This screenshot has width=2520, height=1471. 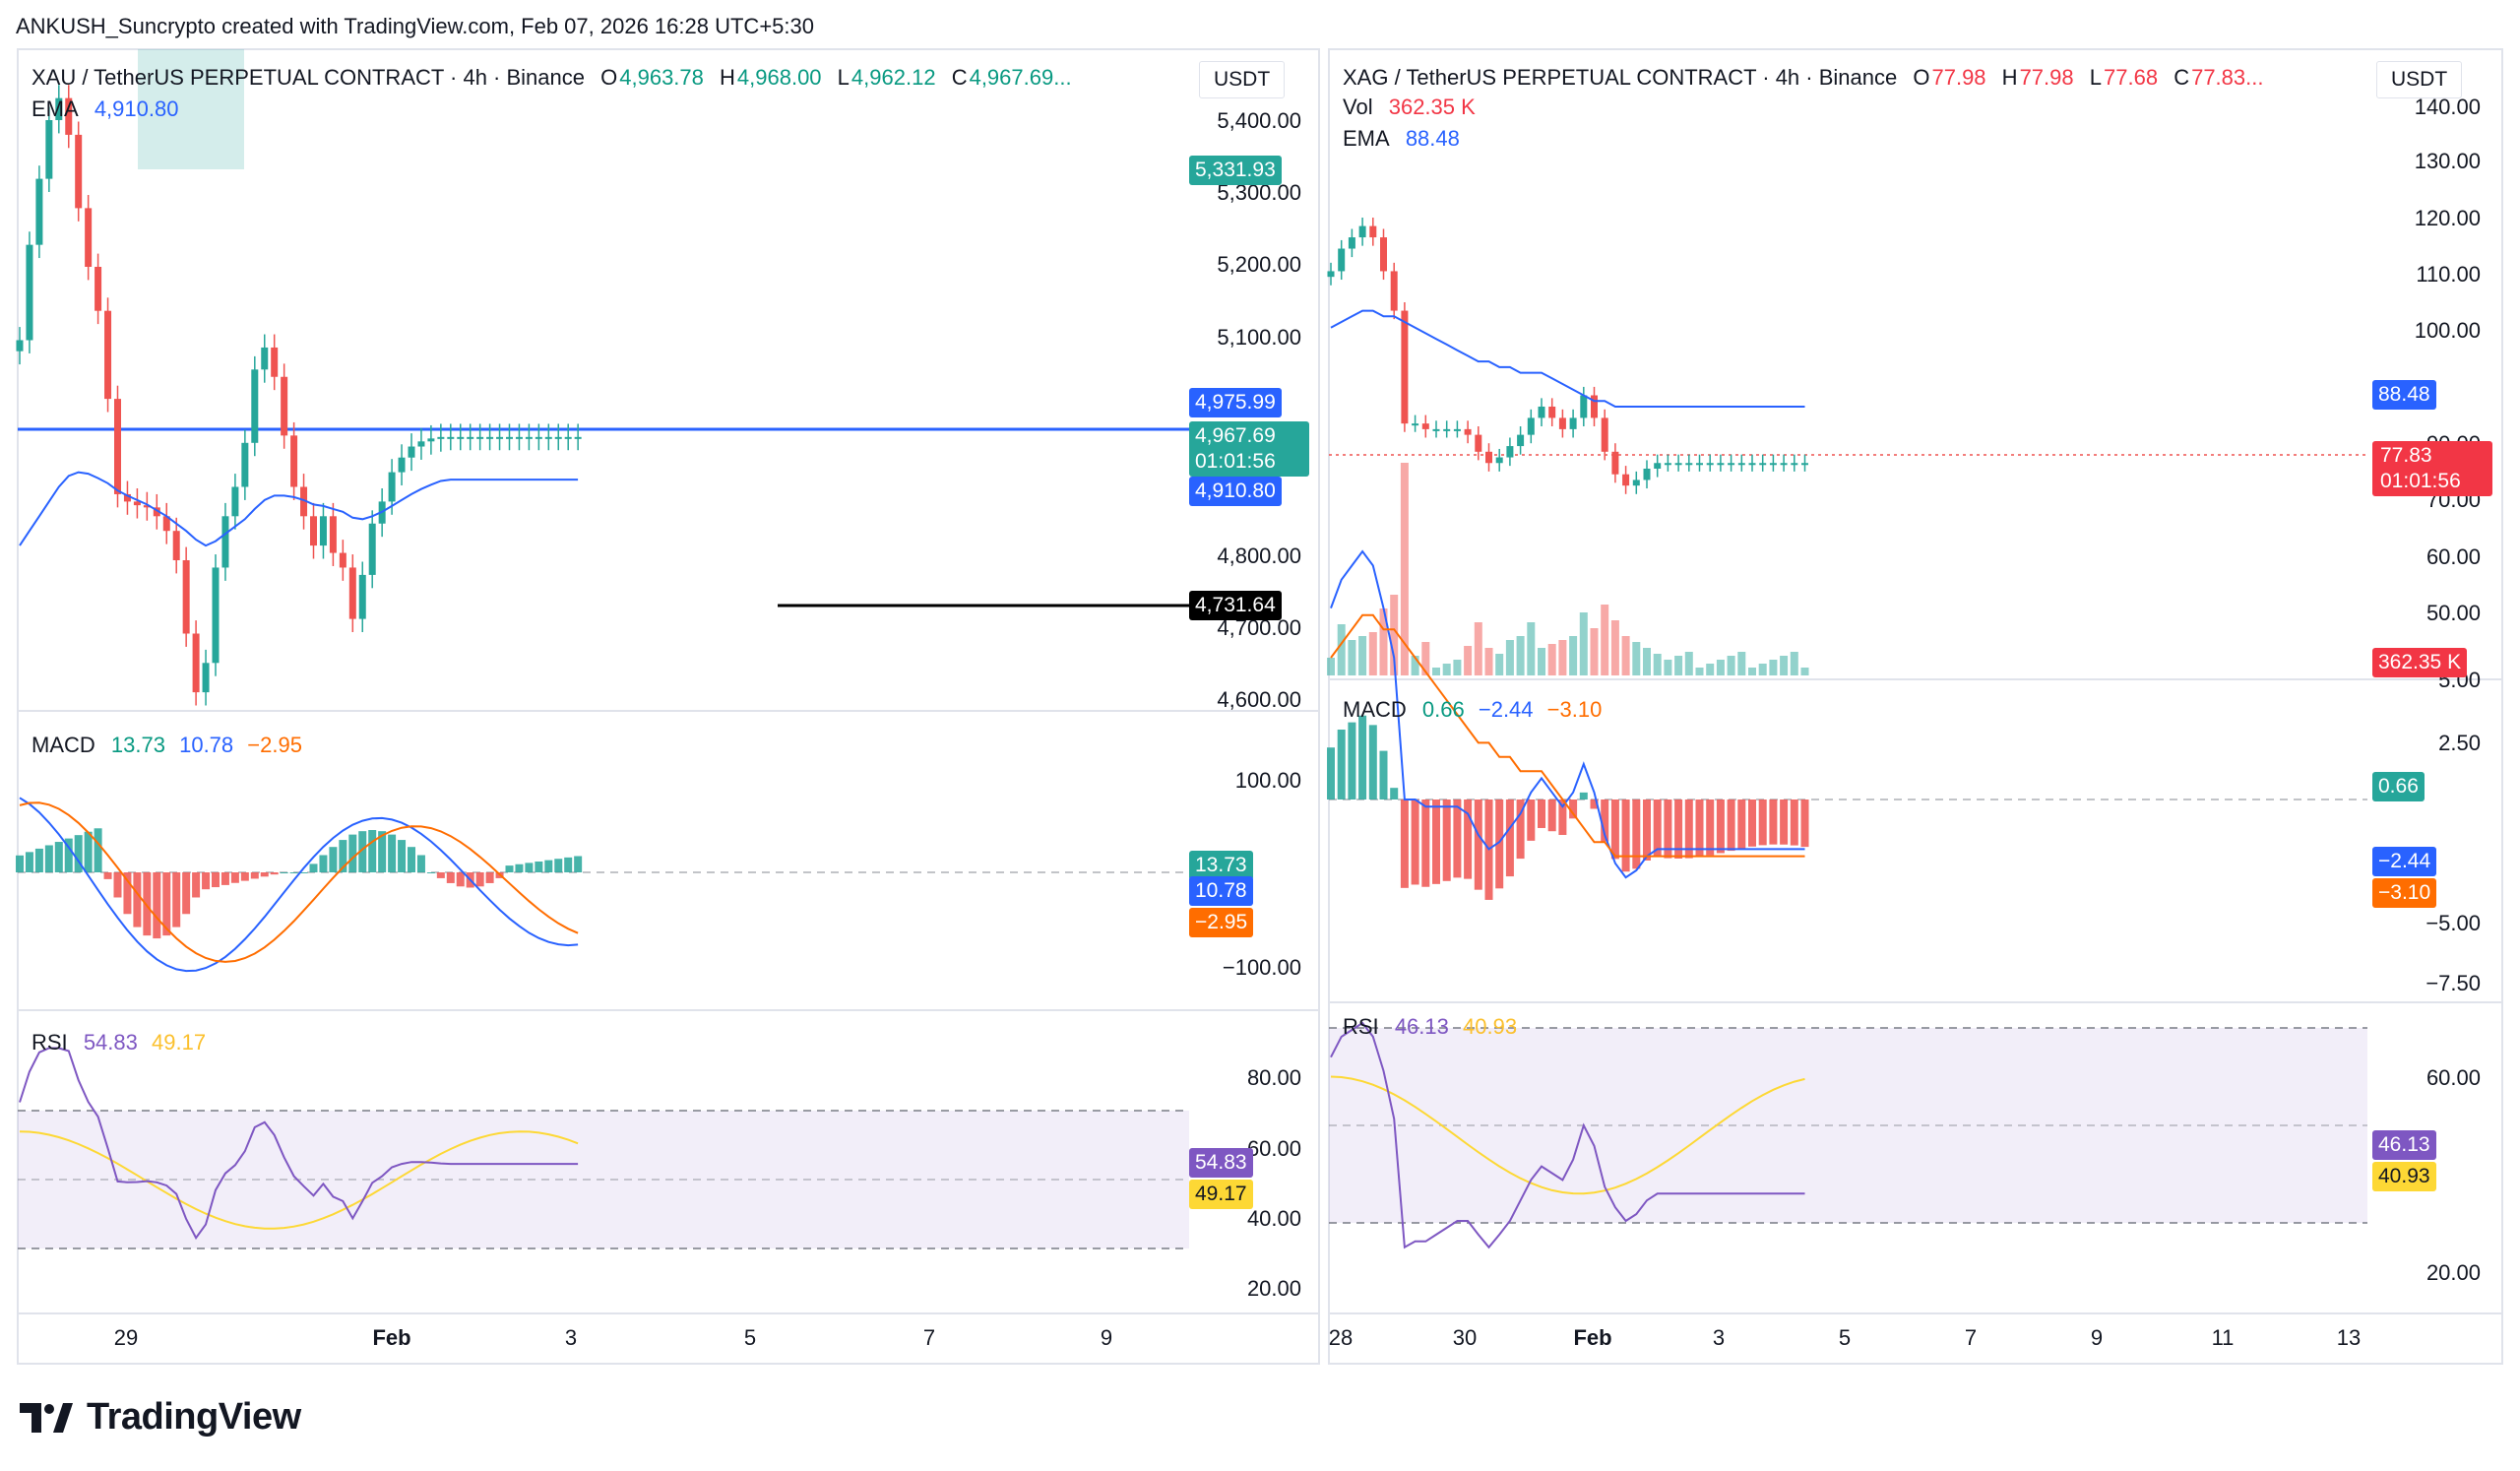 What do you see at coordinates (1402, 139) in the screenshot?
I see `right-ema-legend: EMA 88.48` at bounding box center [1402, 139].